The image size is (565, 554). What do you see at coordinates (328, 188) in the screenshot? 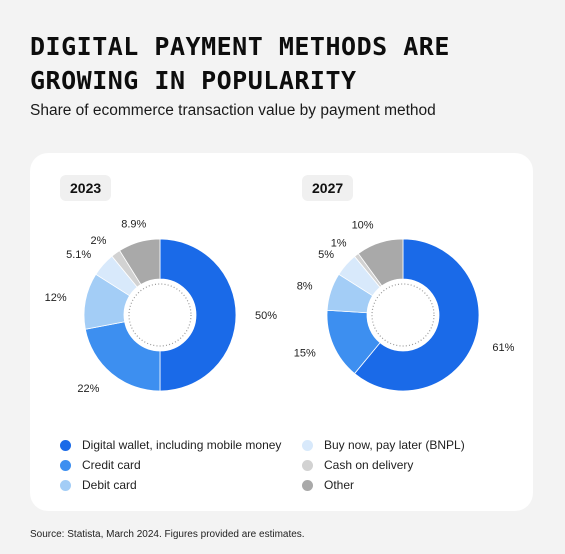
I see `year-badge-2027: 2027` at bounding box center [328, 188].